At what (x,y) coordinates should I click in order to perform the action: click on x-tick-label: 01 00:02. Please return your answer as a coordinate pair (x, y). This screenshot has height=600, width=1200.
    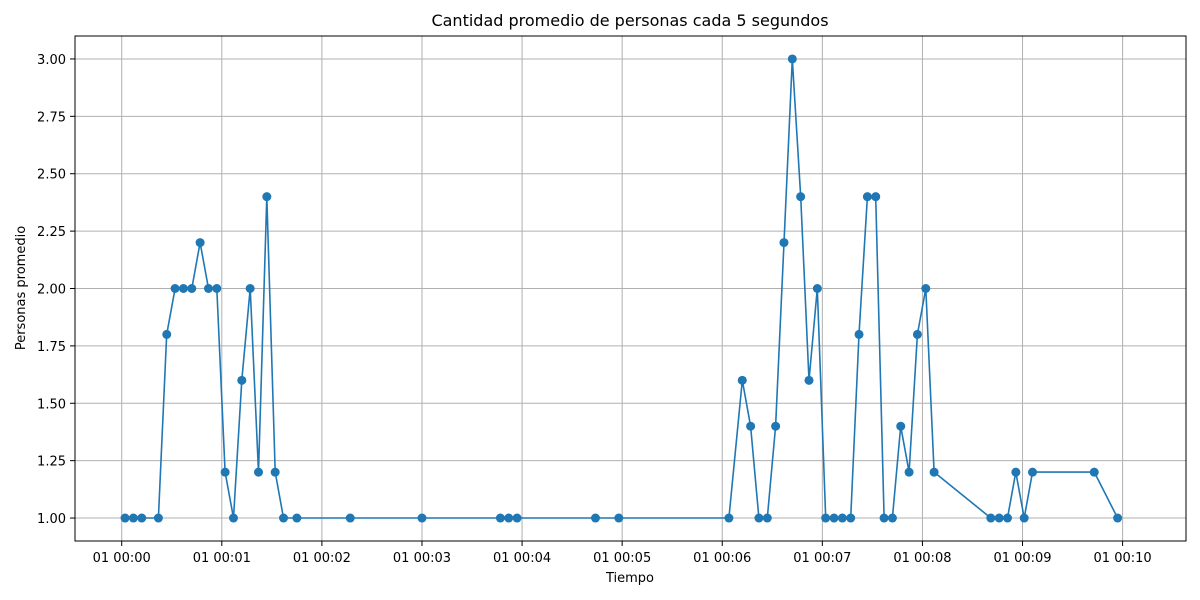
    Looking at the image, I should click on (322, 558).